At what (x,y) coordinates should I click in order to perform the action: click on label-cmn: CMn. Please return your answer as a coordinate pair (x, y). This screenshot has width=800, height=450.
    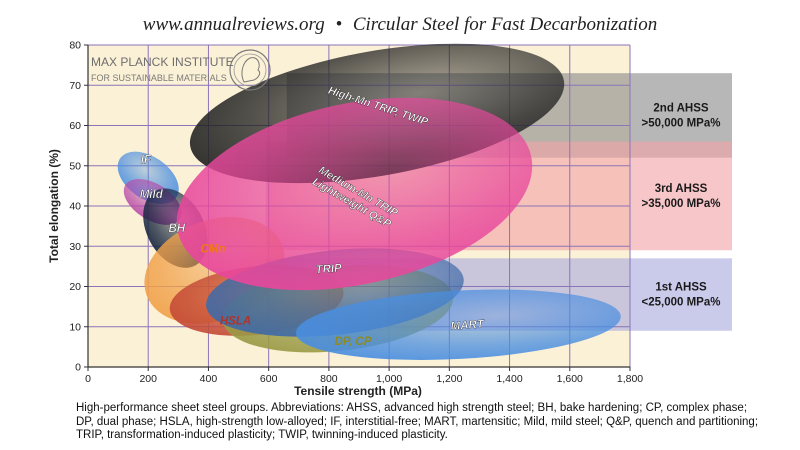
    Looking at the image, I should click on (213, 249).